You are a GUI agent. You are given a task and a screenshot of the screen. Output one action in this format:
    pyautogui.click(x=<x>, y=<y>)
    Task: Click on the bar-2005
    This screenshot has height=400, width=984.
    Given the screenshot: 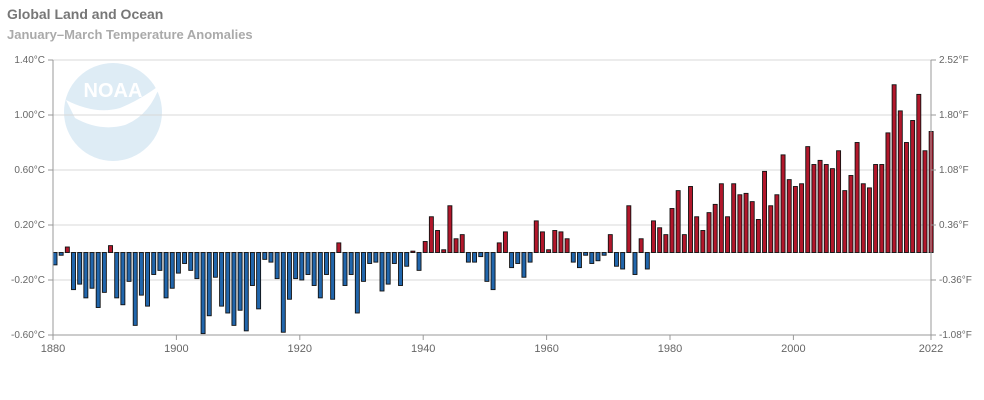 What is the action you would take?
    pyautogui.click(x=826, y=208)
    